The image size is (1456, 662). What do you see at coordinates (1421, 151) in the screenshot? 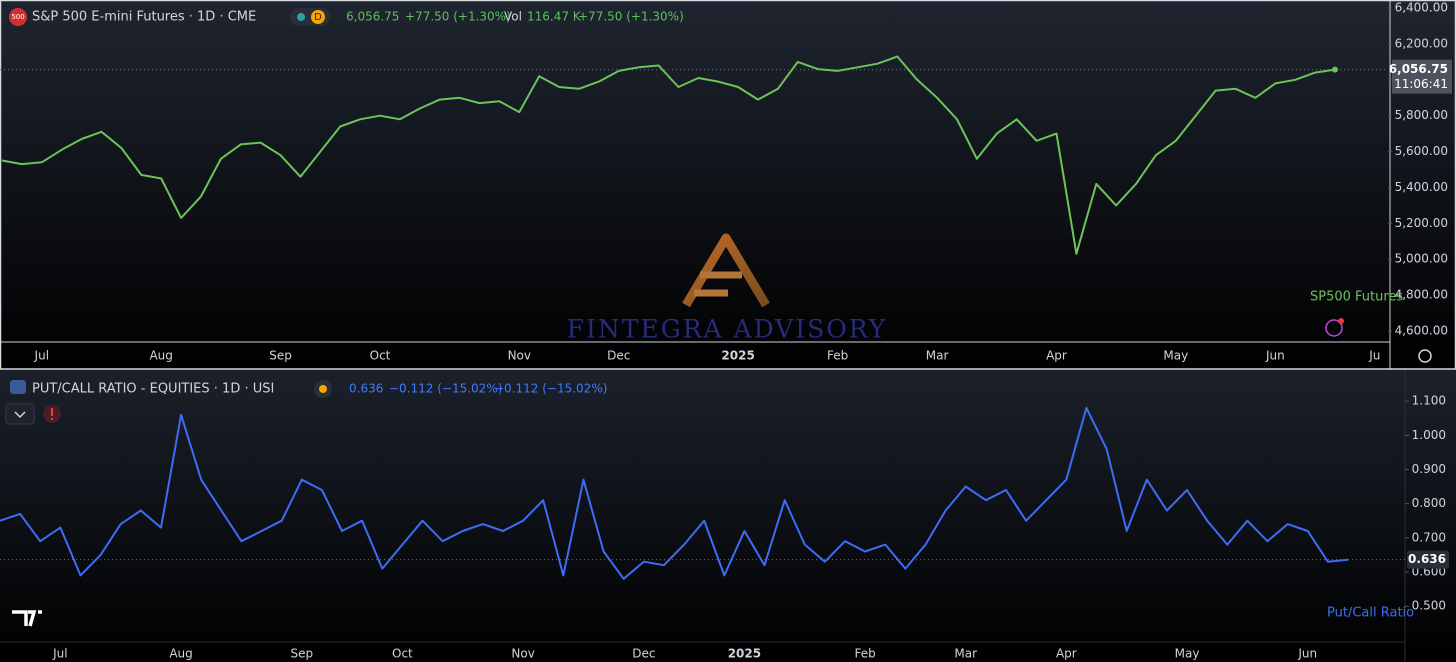
I see `y-tick-label: 5,600.00` at bounding box center [1421, 151].